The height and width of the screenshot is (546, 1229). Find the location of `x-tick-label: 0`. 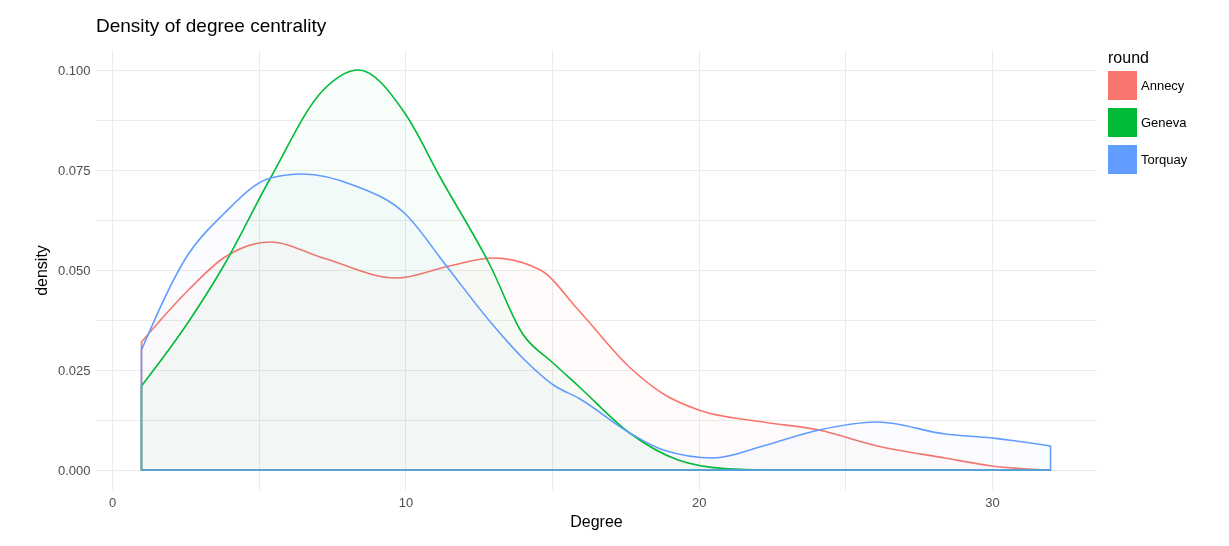

x-tick-label: 0 is located at coordinates (113, 502).